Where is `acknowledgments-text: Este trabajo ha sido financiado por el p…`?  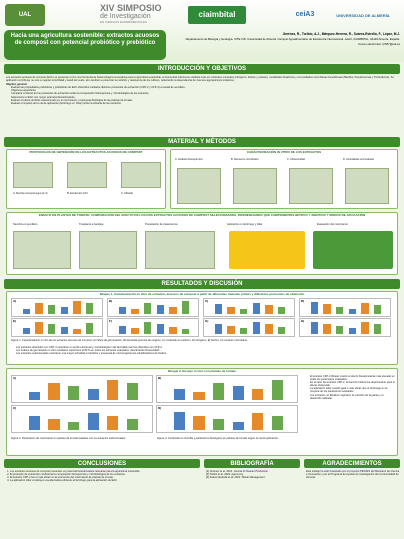 acknowledgments-text: Este trabajo ha sido financiado por el p… is located at coordinates (353, 475).